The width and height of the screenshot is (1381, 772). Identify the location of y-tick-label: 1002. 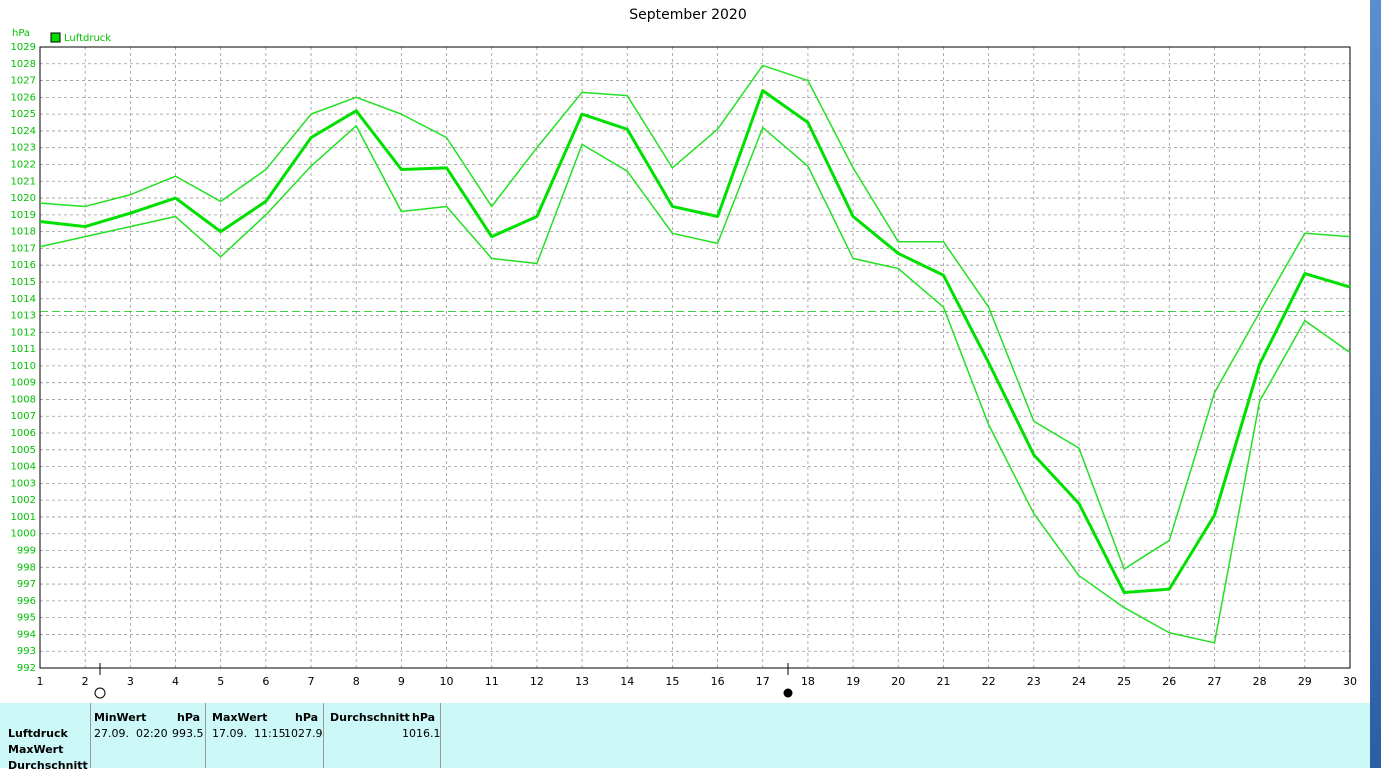
(23, 500).